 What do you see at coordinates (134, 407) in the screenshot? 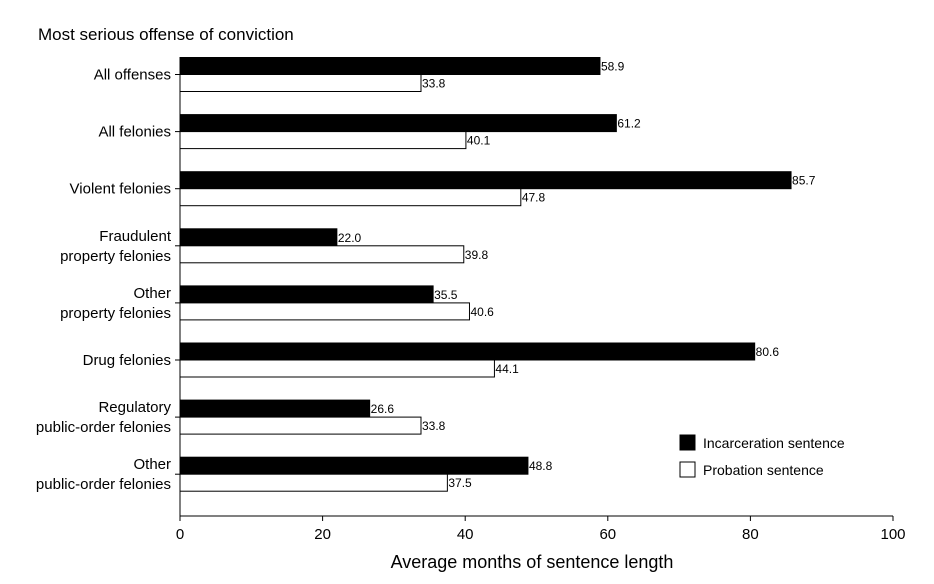
I see `category-label-line1: Regulatory` at bounding box center [134, 407].